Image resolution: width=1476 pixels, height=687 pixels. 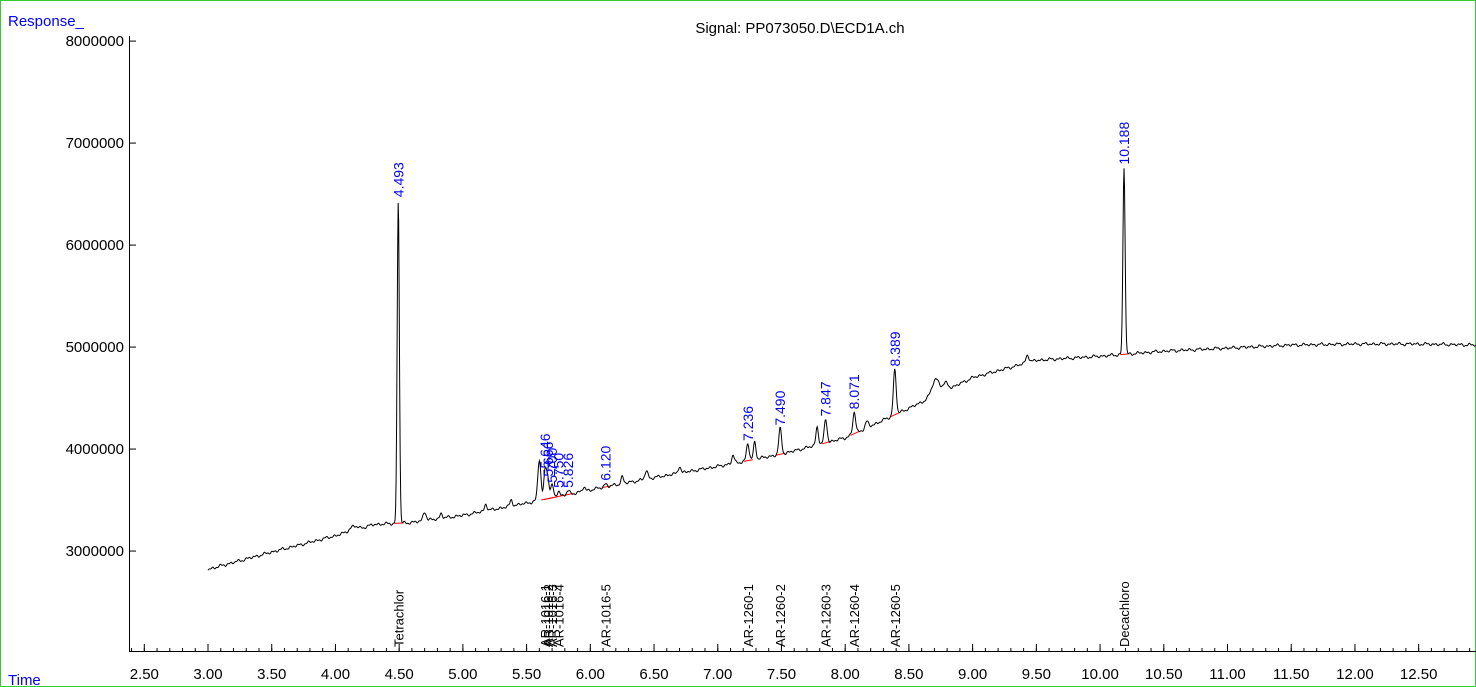 I want to click on peak-rt-label: 5.750, so click(x=558, y=470).